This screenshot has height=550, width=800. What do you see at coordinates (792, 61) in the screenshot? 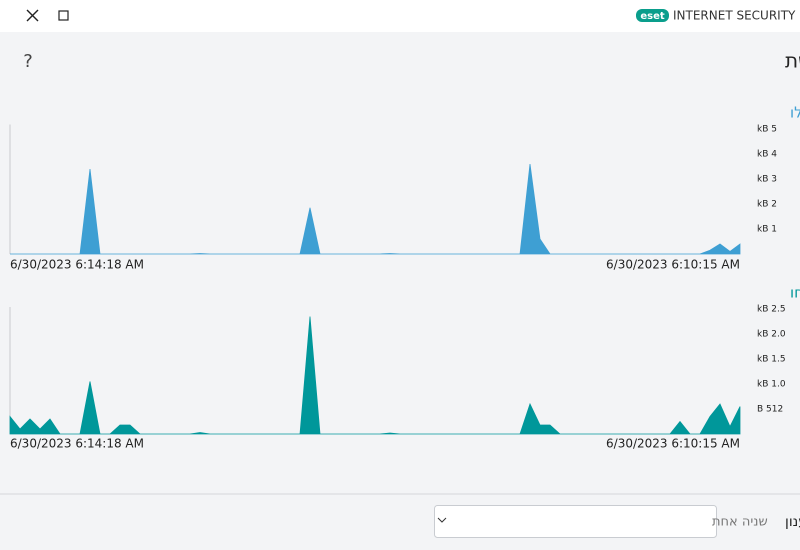
I see `page-title: פעילות רשת` at bounding box center [792, 61].